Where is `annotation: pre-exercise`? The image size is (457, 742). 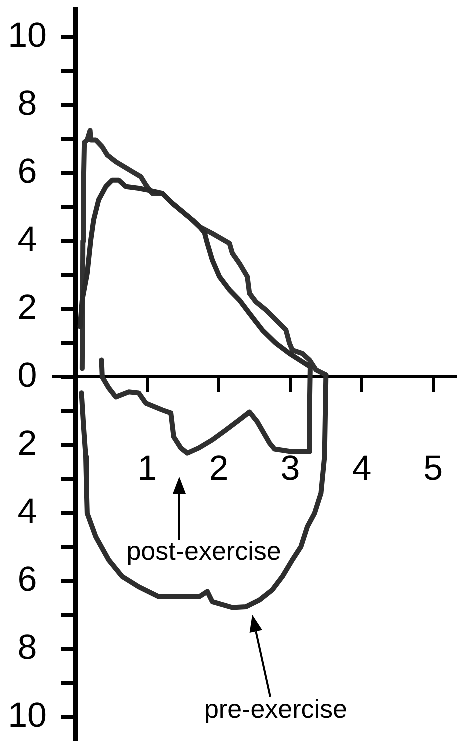
annotation: pre-exercise is located at coordinates (276, 709).